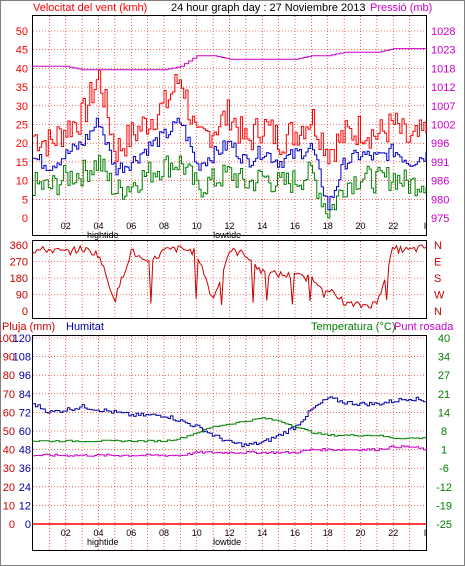 This screenshot has width=465, height=566. Describe the element at coordinates (444, 376) in the screenshot. I see `temperature-tick-label: 27` at that location.